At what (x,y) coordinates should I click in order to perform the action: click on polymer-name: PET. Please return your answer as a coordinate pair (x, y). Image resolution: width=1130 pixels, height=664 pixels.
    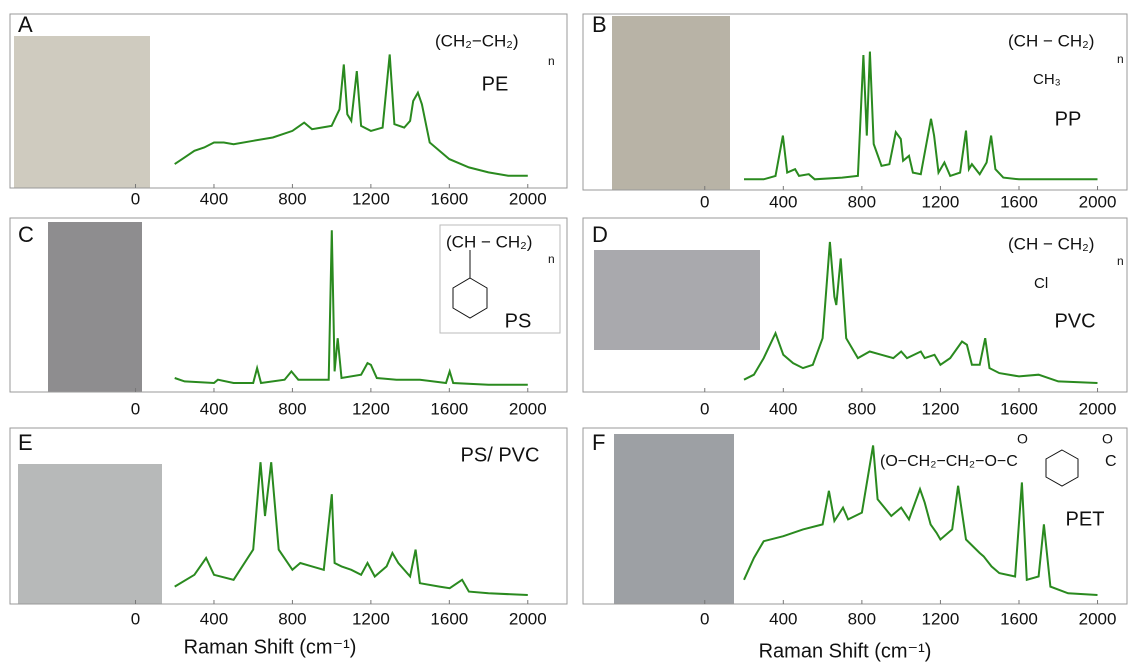
    Looking at the image, I should click on (1085, 519).